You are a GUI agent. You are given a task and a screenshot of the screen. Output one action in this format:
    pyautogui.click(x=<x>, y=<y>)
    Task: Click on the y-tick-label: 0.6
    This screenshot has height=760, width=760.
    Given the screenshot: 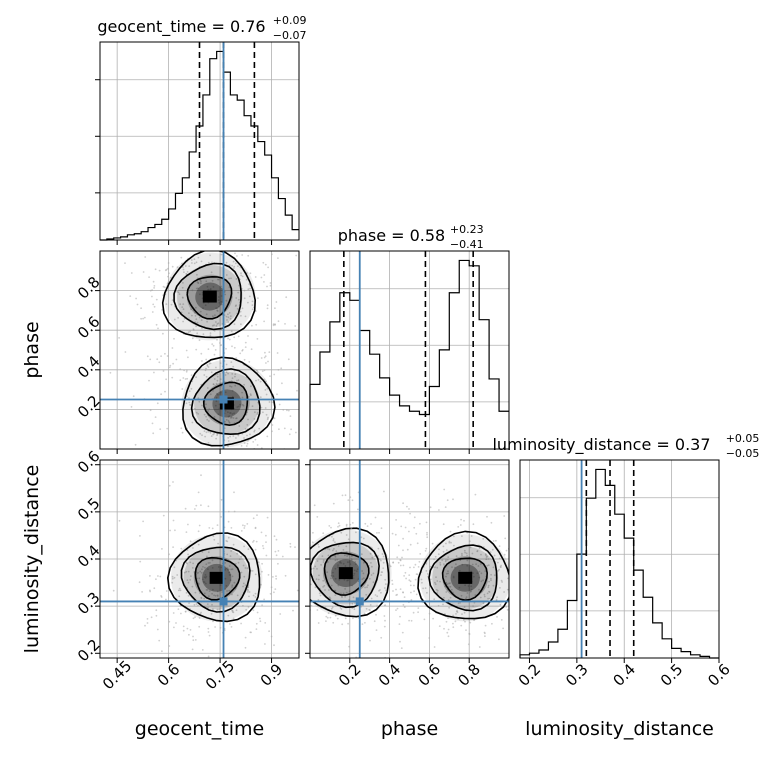 What is the action you would take?
    pyautogui.click(x=89, y=328)
    